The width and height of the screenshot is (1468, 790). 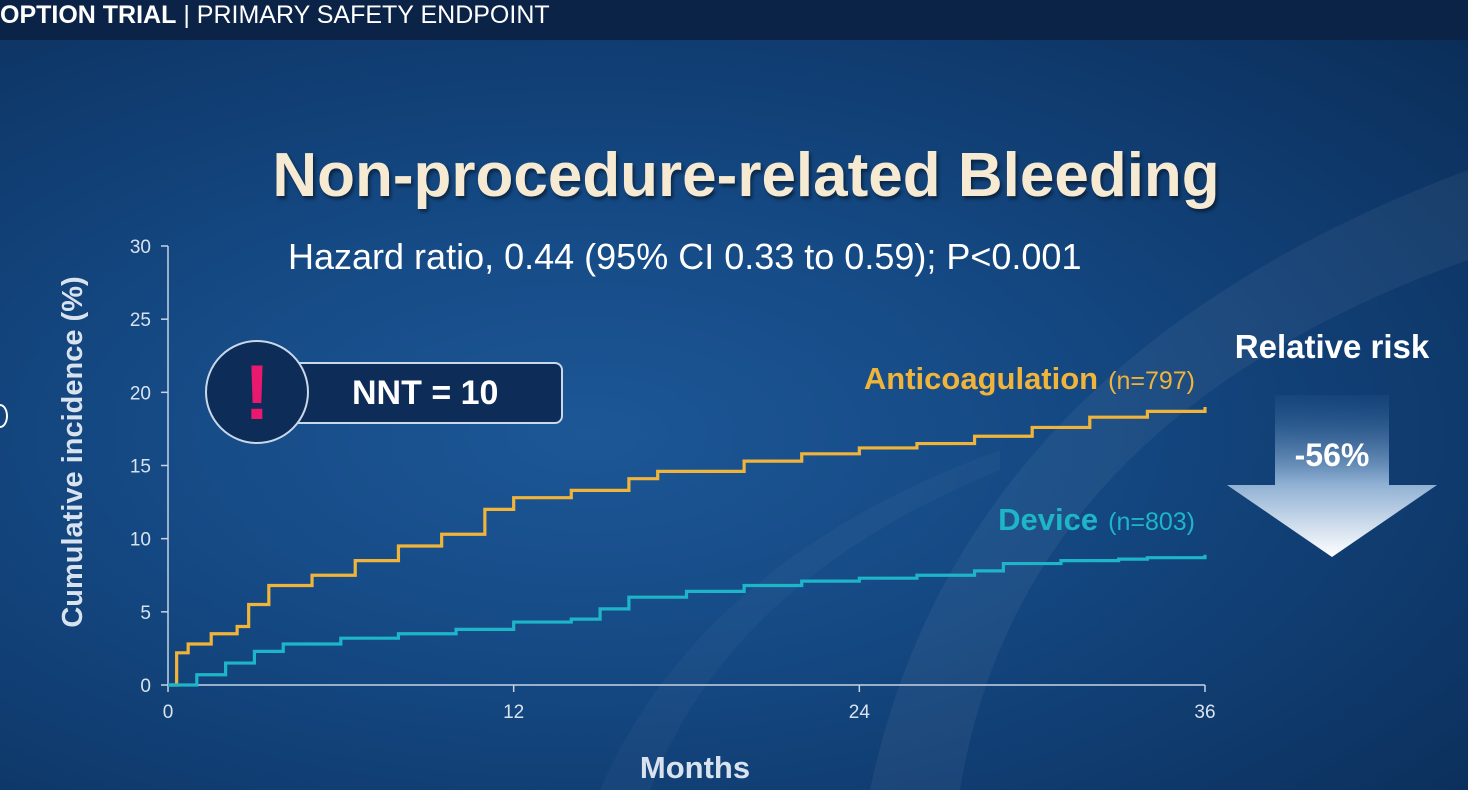 What do you see at coordinates (689, 703) in the screenshot?
I see `x-axis: 0 12 24 36` at bounding box center [689, 703].